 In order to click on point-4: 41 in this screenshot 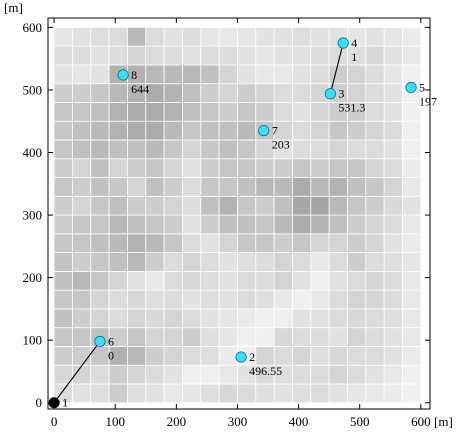, I will do `click(347, 50)`.